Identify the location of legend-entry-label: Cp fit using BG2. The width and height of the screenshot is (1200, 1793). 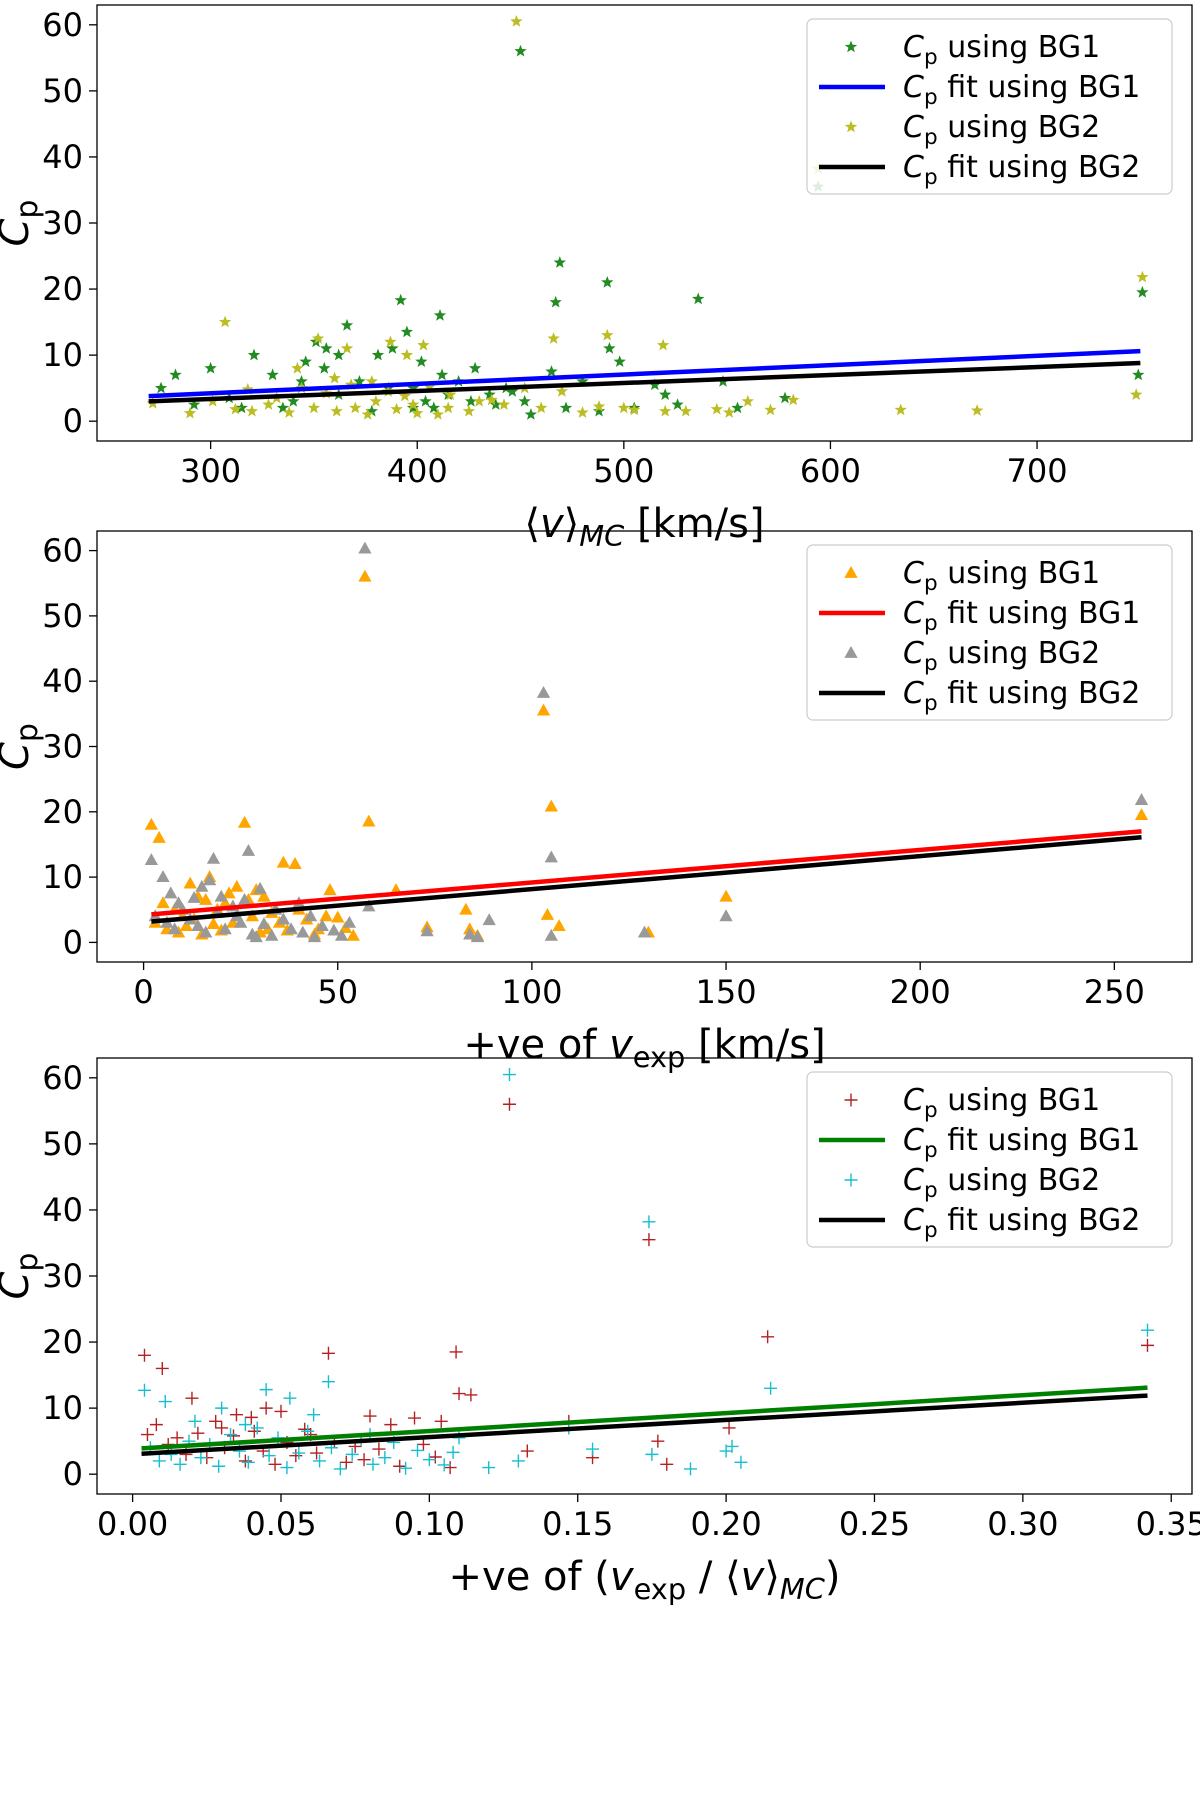
(1021, 1223).